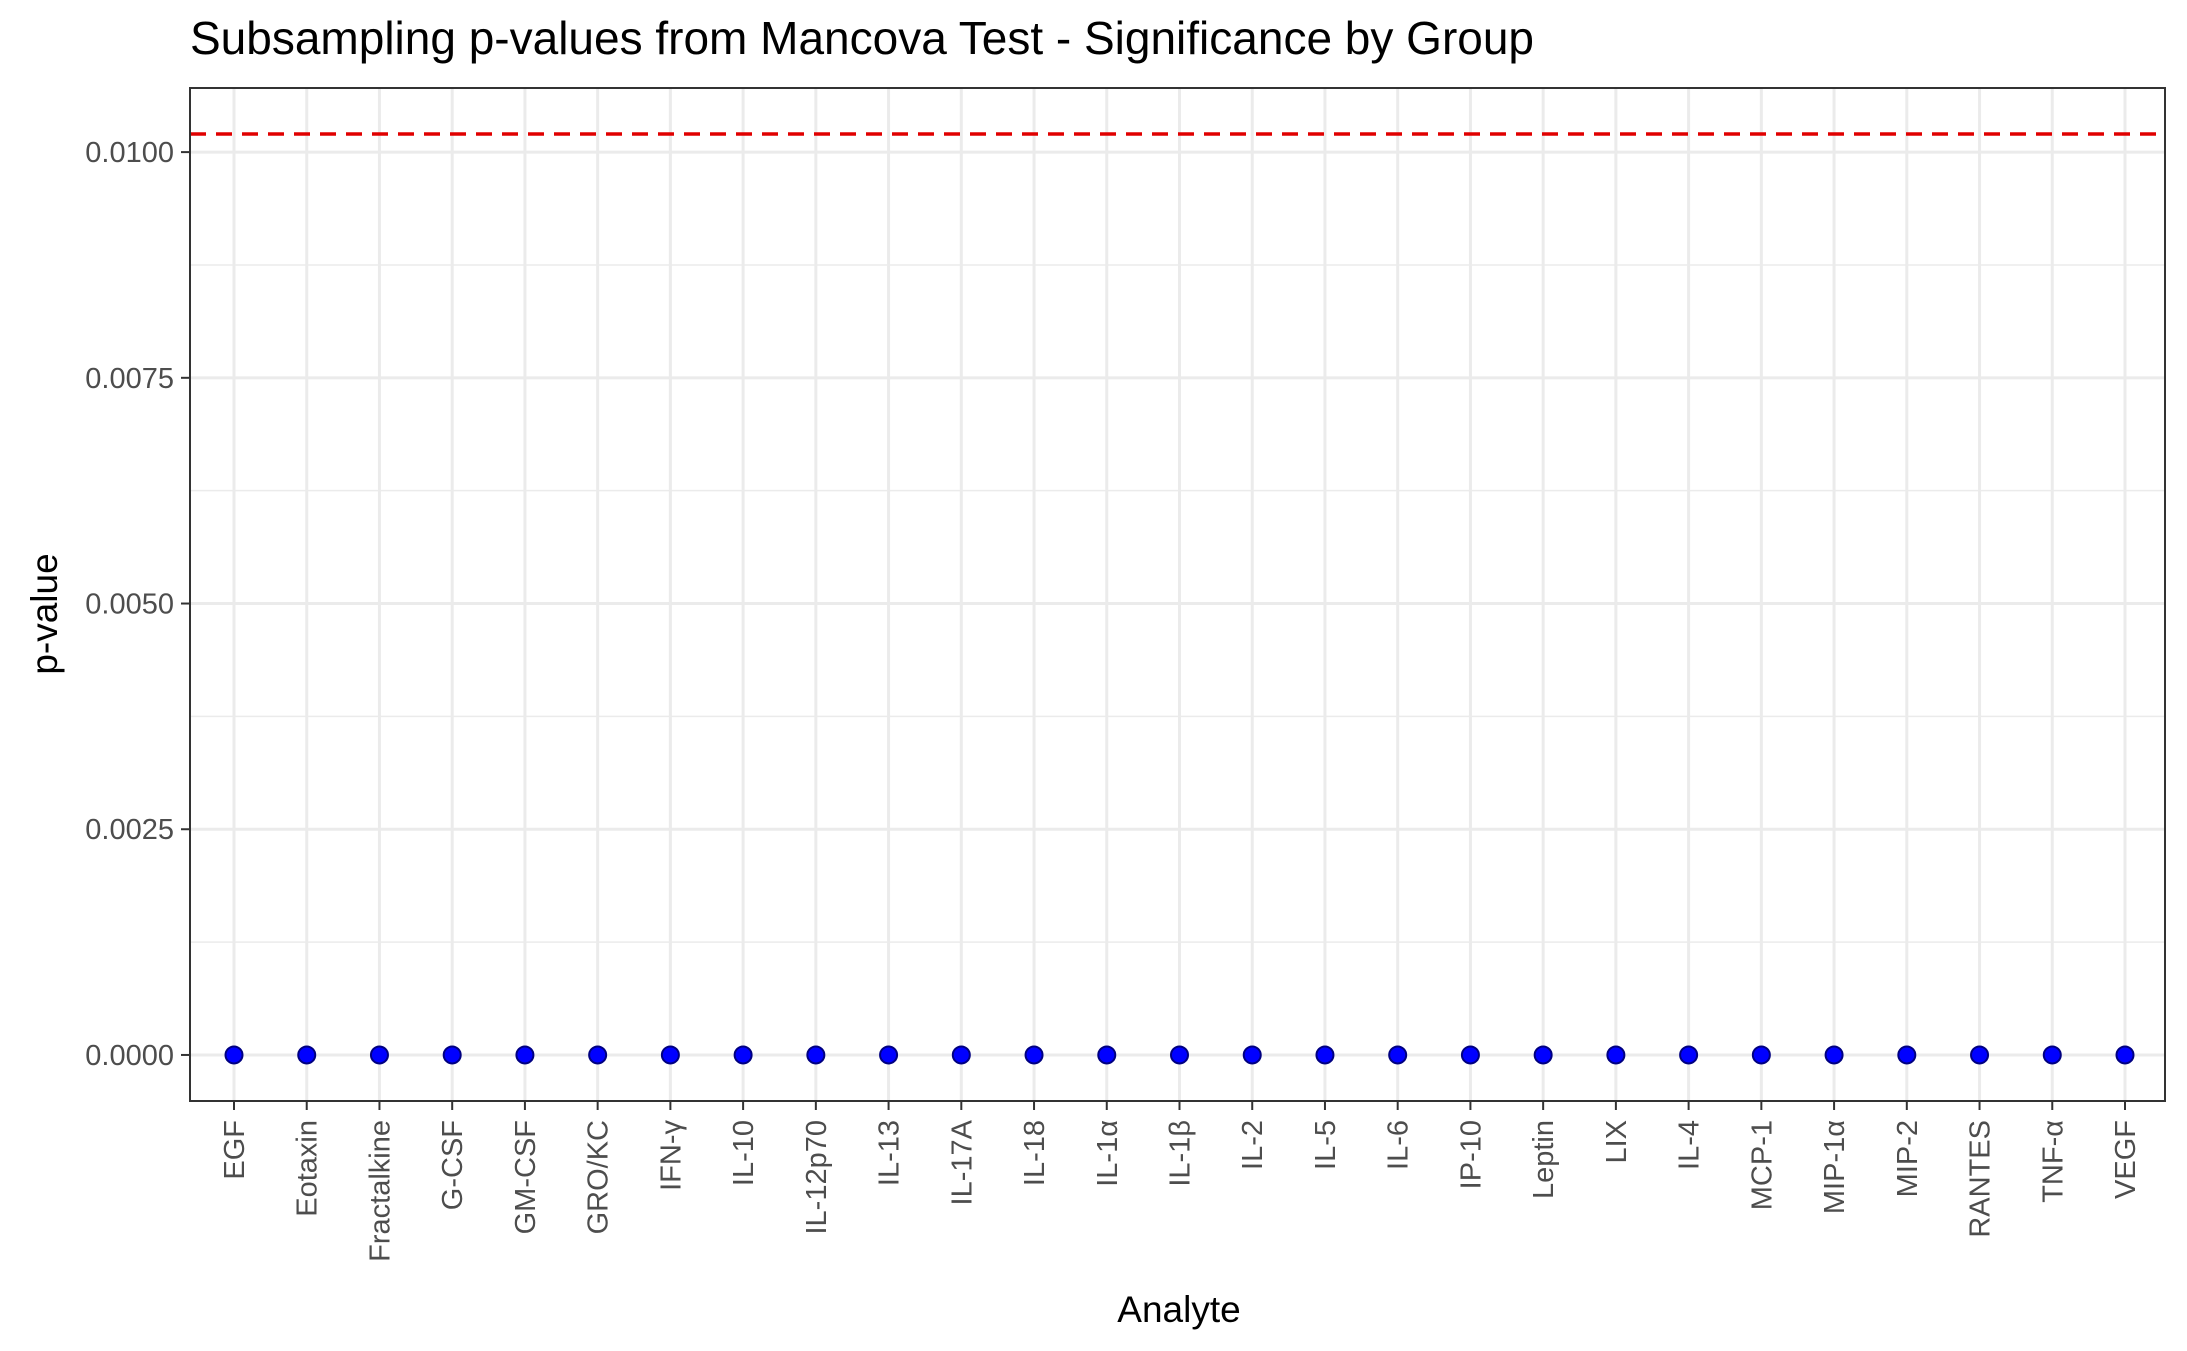 Image resolution: width=2187 pixels, height=1351 pixels. Describe the element at coordinates (744, 1153) in the screenshot. I see `x-tick-label: IL-10` at that location.